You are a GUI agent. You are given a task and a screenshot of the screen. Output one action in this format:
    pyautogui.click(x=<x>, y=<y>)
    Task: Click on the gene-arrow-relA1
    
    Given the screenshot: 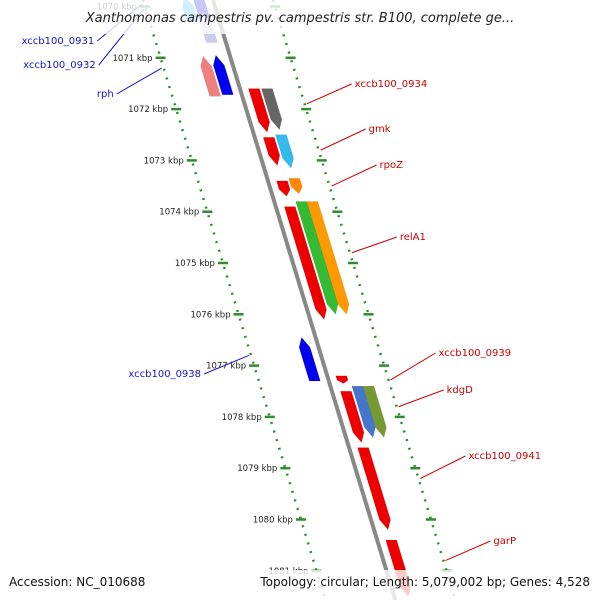 What is the action you would take?
    pyautogui.click(x=305, y=263)
    